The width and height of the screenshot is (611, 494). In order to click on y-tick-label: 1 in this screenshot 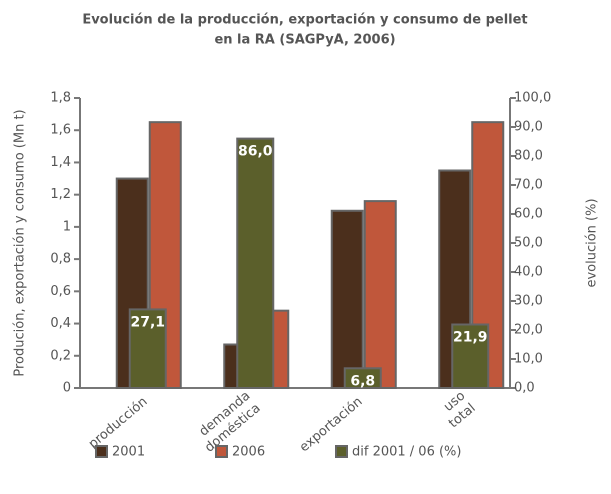, I will do `click(67, 226)`.